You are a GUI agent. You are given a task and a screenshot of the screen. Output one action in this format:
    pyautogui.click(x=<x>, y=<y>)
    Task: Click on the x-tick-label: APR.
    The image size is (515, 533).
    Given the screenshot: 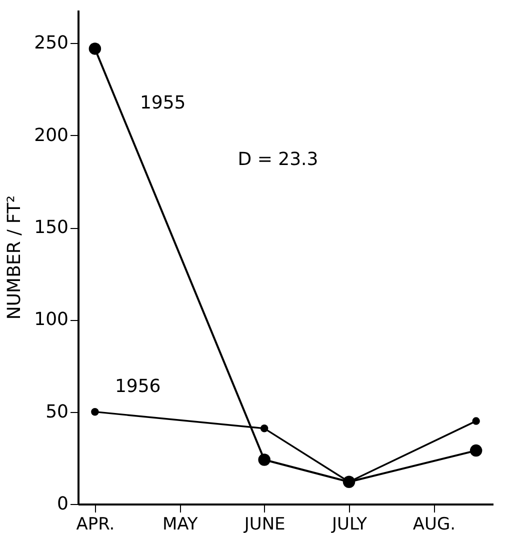 What is the action you would take?
    pyautogui.click(x=95, y=523)
    